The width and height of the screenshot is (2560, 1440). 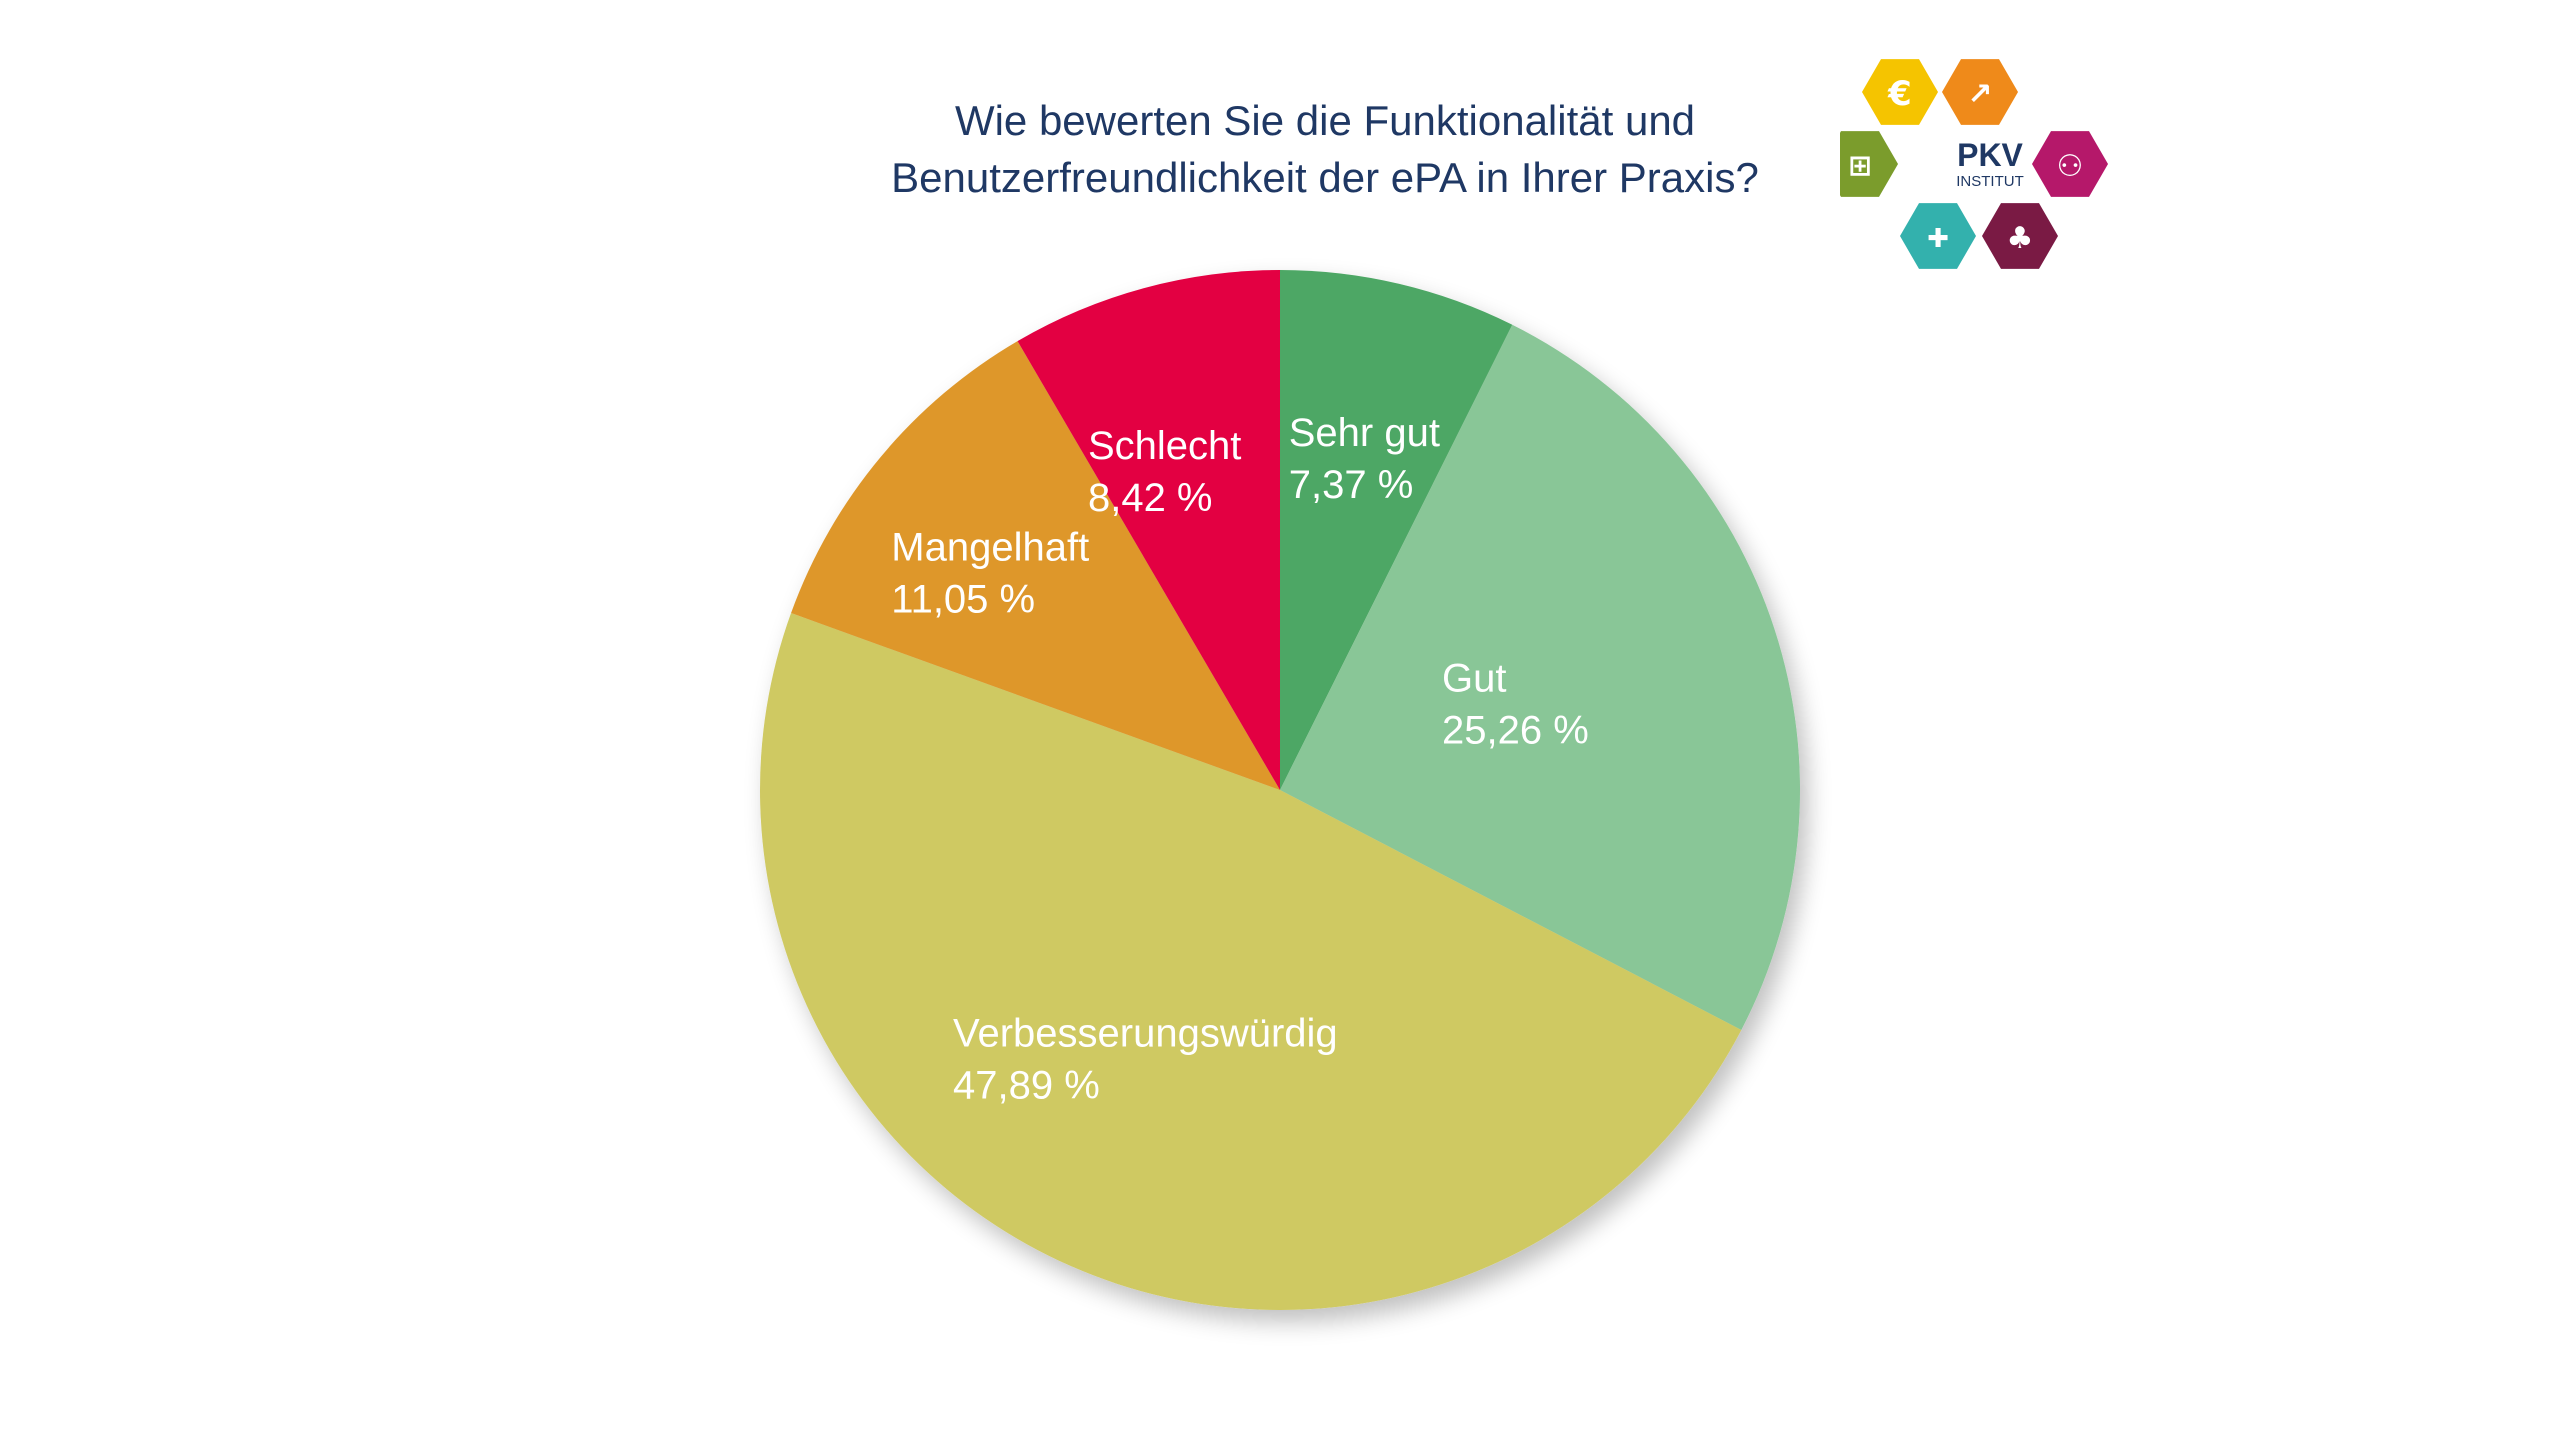 I want to click on puzzle-glyph: ⊞, so click(x=1859, y=165).